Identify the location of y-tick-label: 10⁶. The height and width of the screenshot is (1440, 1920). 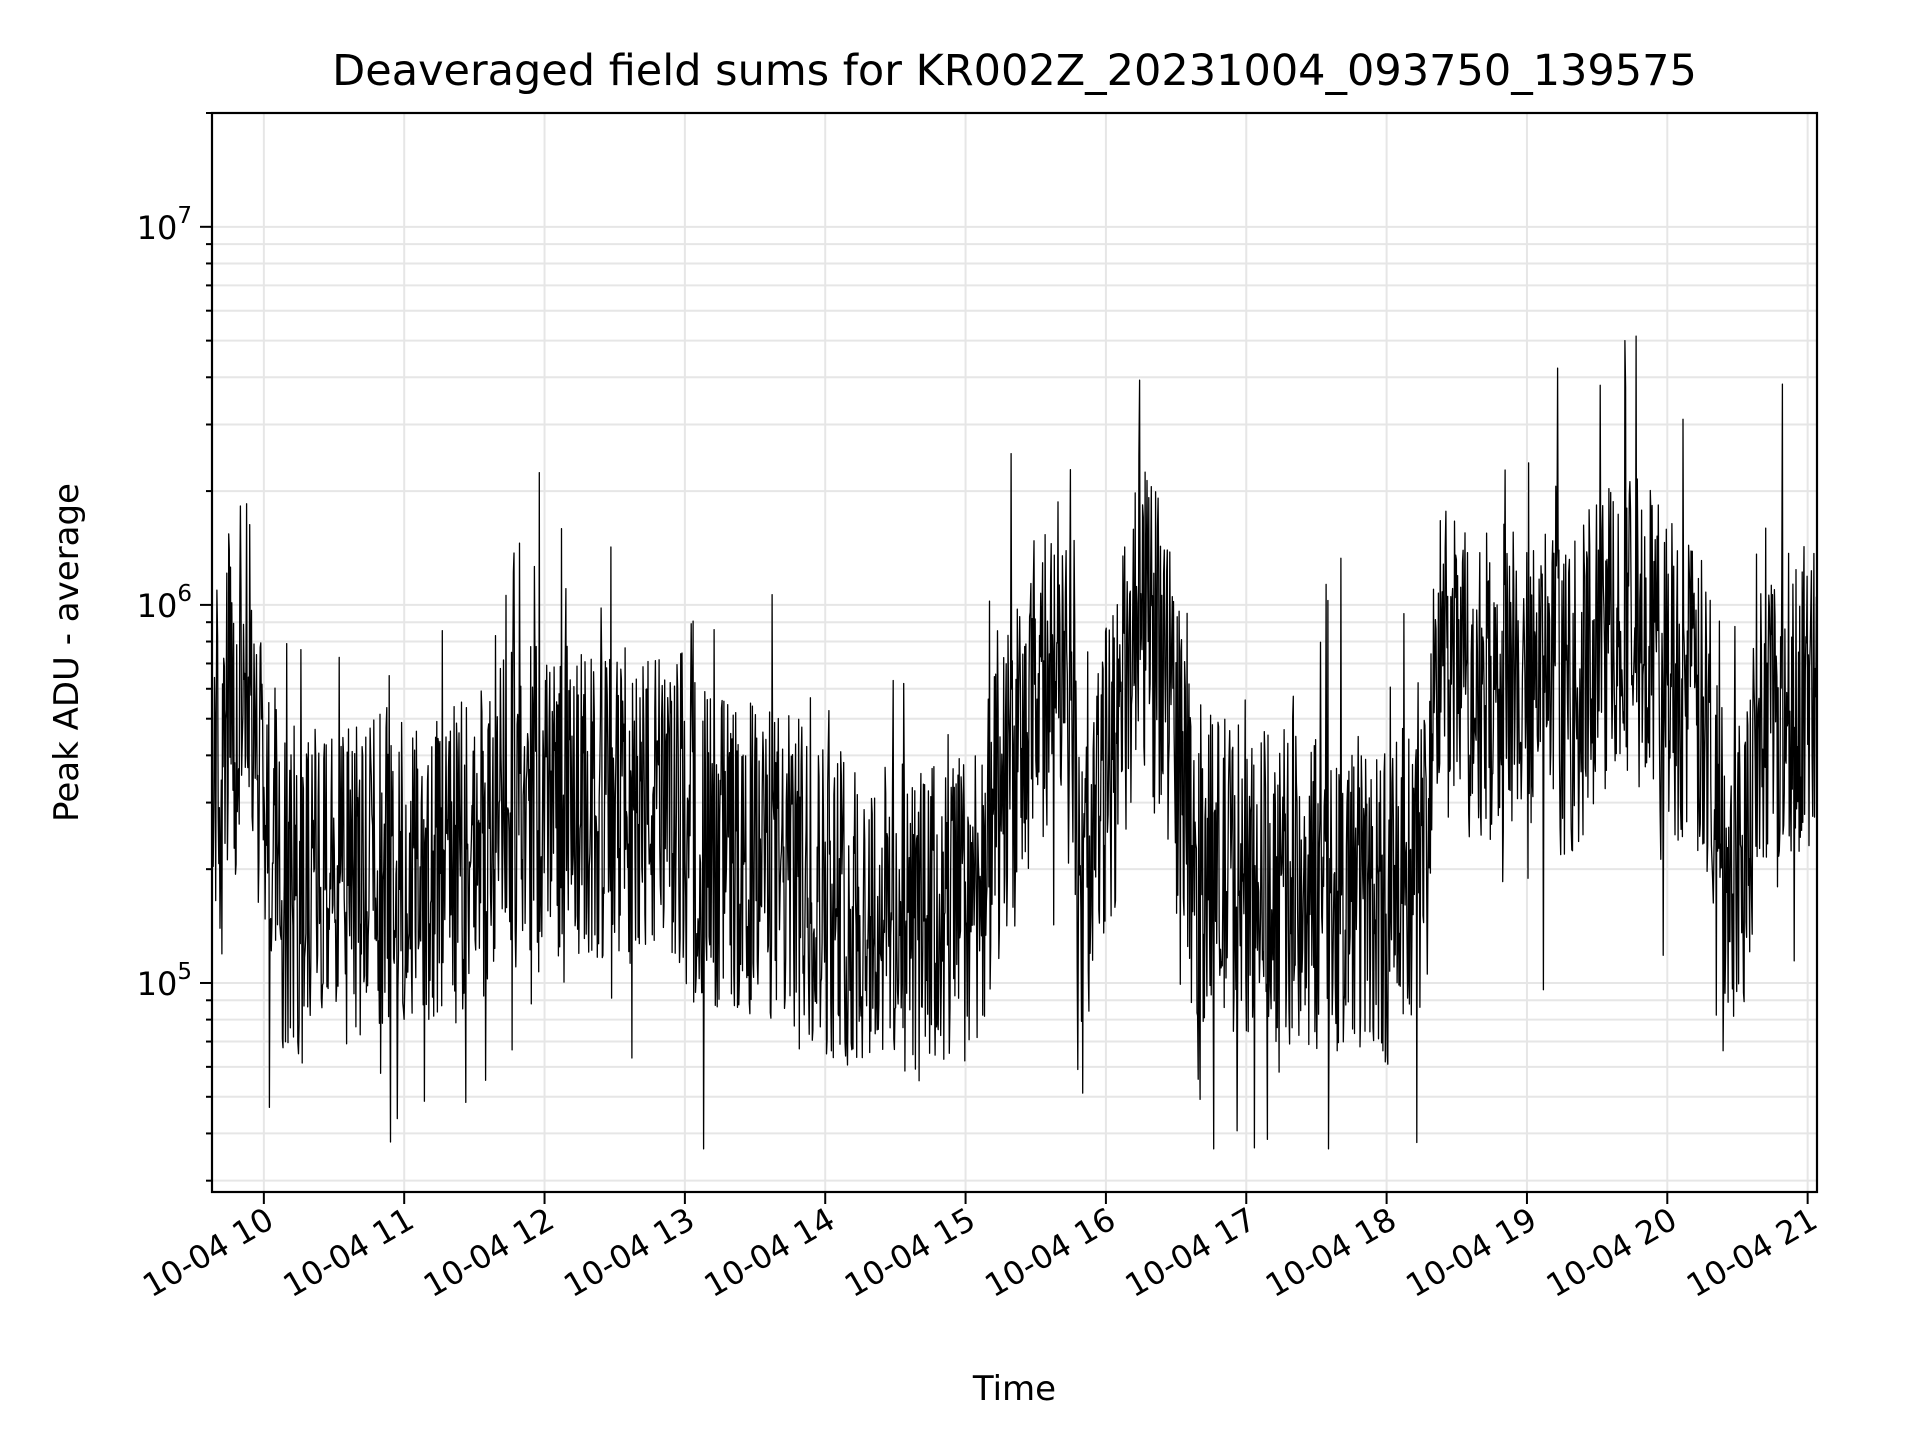
(164, 603).